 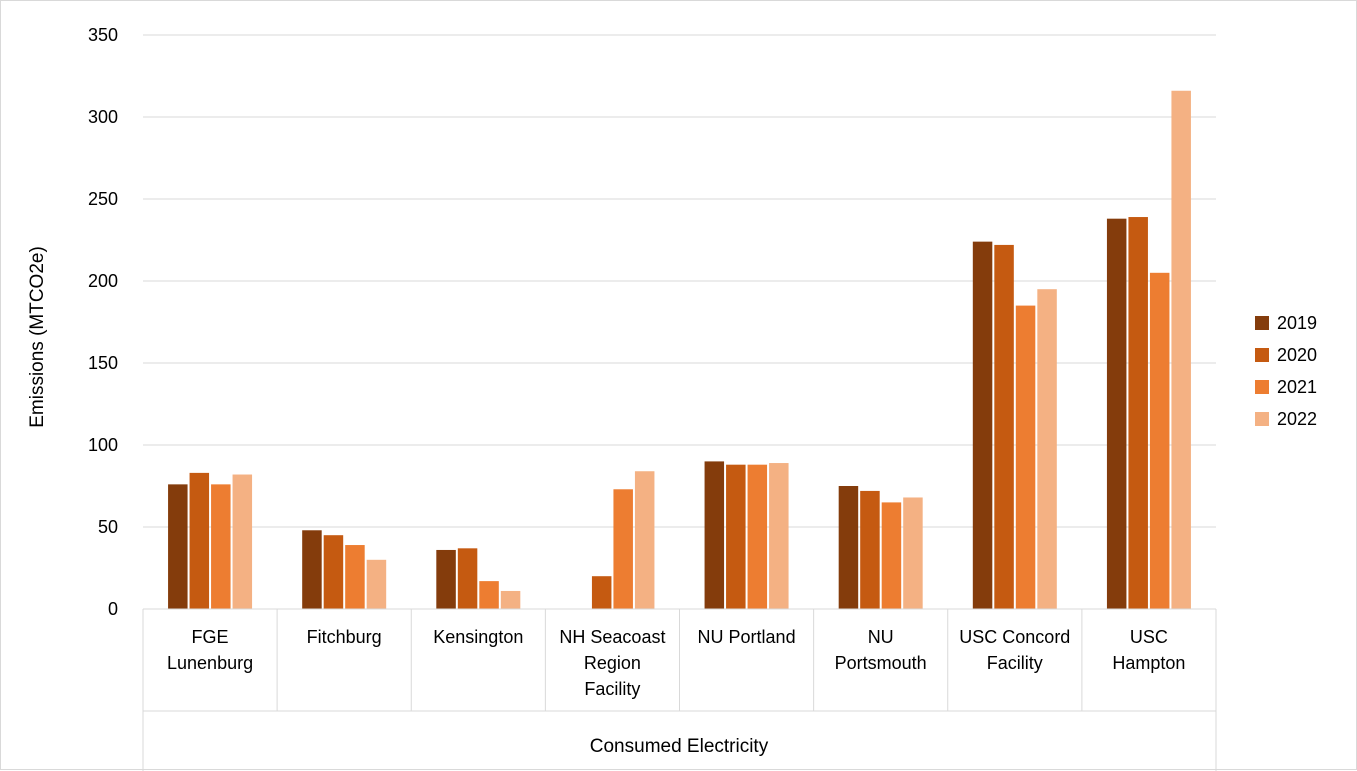 What do you see at coordinates (103, 281) in the screenshot?
I see `y-tick-label: 200` at bounding box center [103, 281].